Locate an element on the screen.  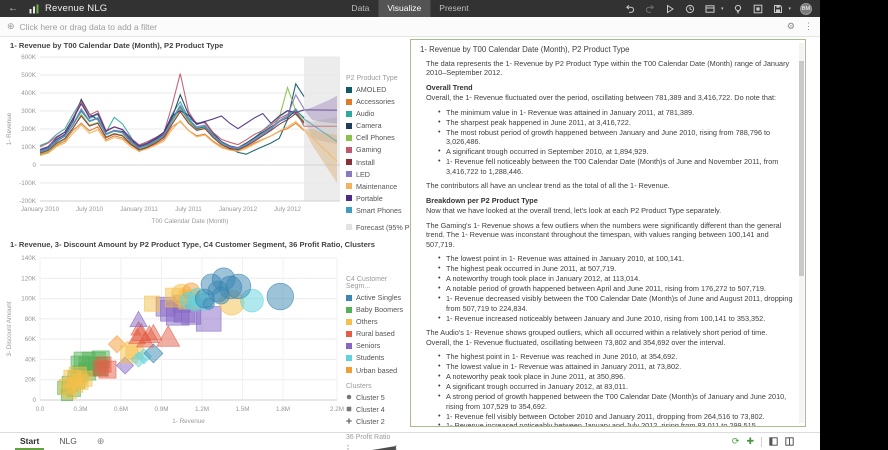
legend-item: Urban based is located at coordinates (377, 370).